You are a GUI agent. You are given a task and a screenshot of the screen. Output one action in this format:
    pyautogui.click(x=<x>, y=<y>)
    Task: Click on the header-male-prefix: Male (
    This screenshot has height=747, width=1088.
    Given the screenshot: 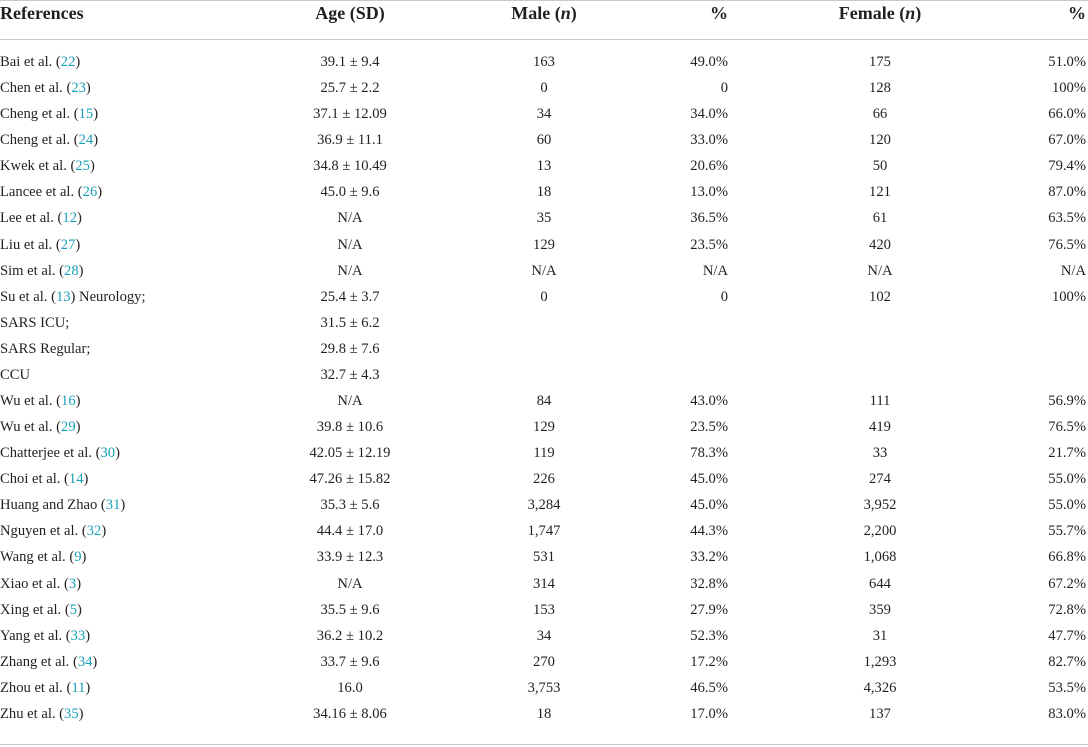 What is the action you would take?
    pyautogui.click(x=536, y=13)
    